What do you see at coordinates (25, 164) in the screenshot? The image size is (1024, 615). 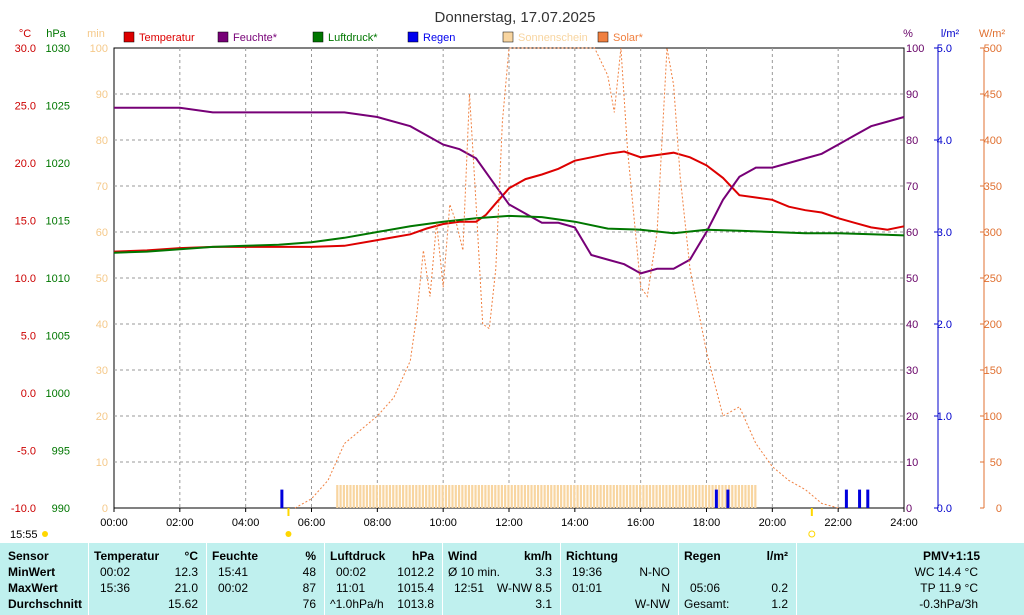 I see `tick-label-temp: 20.0` at bounding box center [25, 164].